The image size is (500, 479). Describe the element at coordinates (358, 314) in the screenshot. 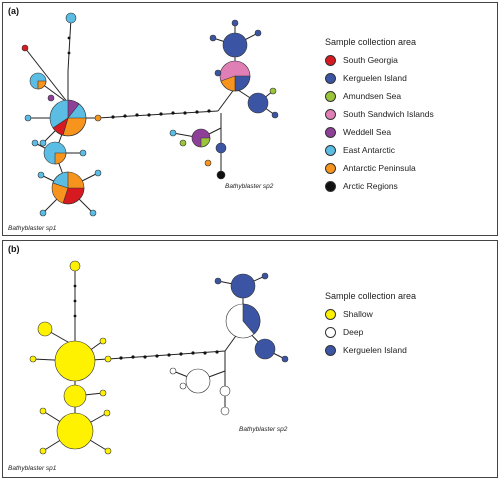

I see `legend-label: Shallow` at that location.